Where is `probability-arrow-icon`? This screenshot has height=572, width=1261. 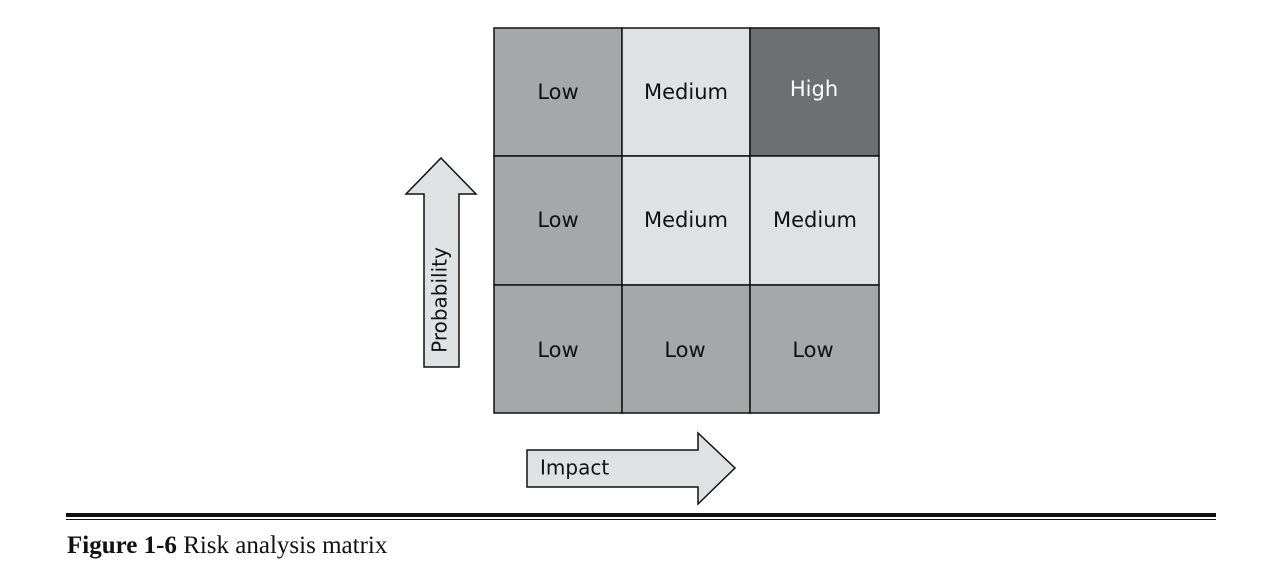
probability-arrow-icon is located at coordinates (441, 262).